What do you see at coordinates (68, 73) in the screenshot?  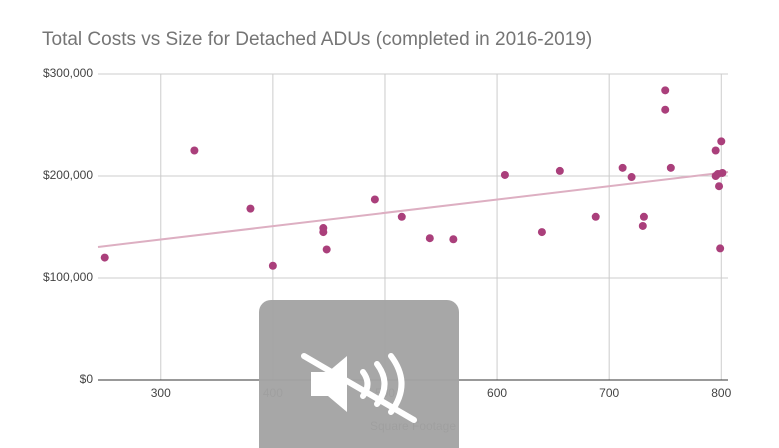 I see `y-tick-label: $300,000` at bounding box center [68, 73].